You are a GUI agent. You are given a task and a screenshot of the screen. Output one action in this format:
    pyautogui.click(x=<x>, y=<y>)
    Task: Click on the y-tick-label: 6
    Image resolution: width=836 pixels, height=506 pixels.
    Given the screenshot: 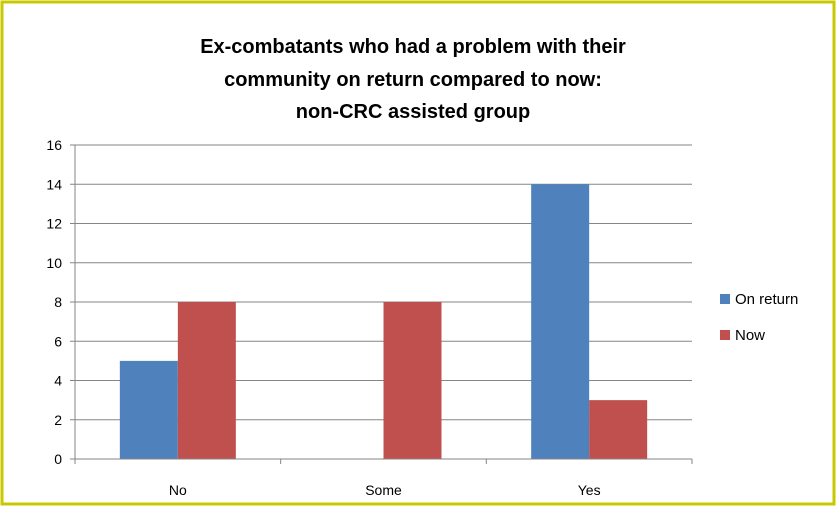 What is the action you would take?
    pyautogui.click(x=58, y=341)
    